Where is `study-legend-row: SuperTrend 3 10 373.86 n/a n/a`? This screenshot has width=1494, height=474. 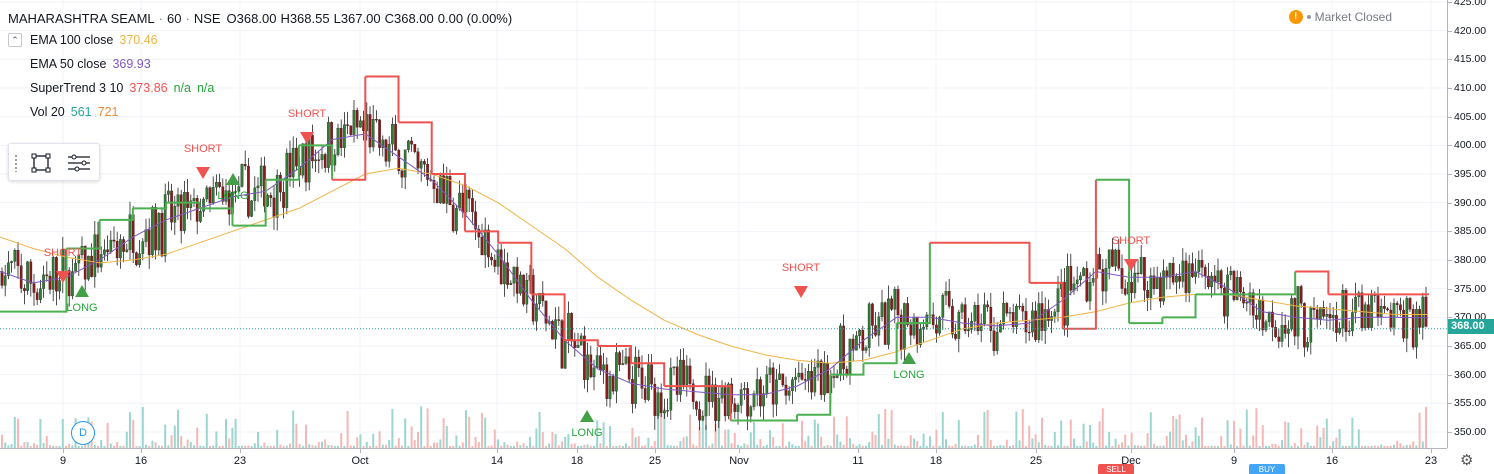 study-legend-row: SuperTrend 3 10 373.86 n/a n/a is located at coordinates (260, 88).